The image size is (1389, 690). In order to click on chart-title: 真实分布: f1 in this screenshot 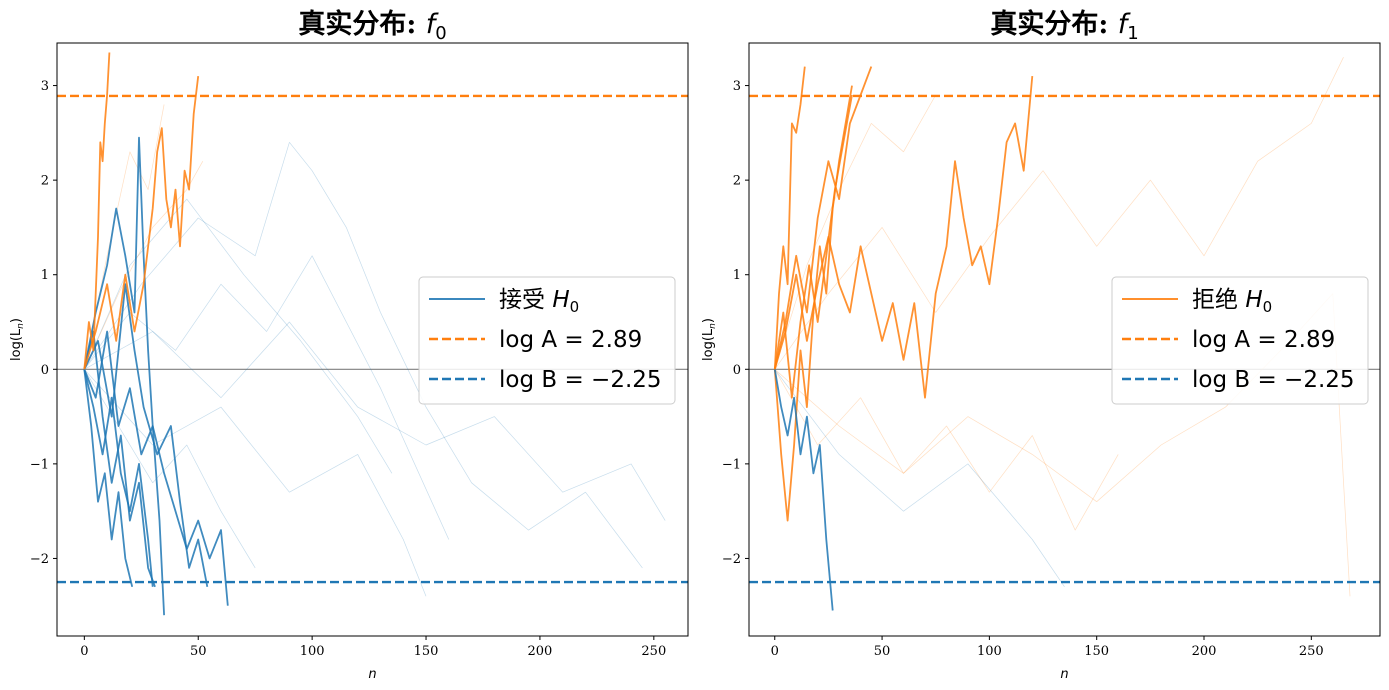, I will do `click(1064, 26)`.